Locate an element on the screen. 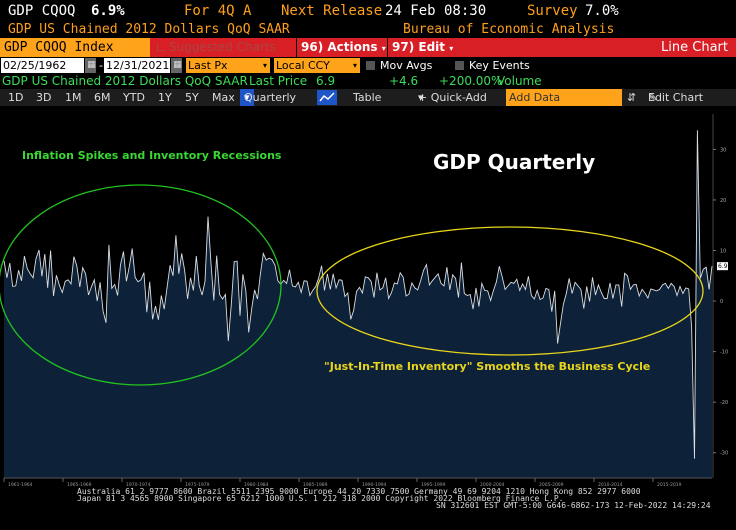  quick-add-button: + Quick-Add ▾ is located at coordinates (452, 97).